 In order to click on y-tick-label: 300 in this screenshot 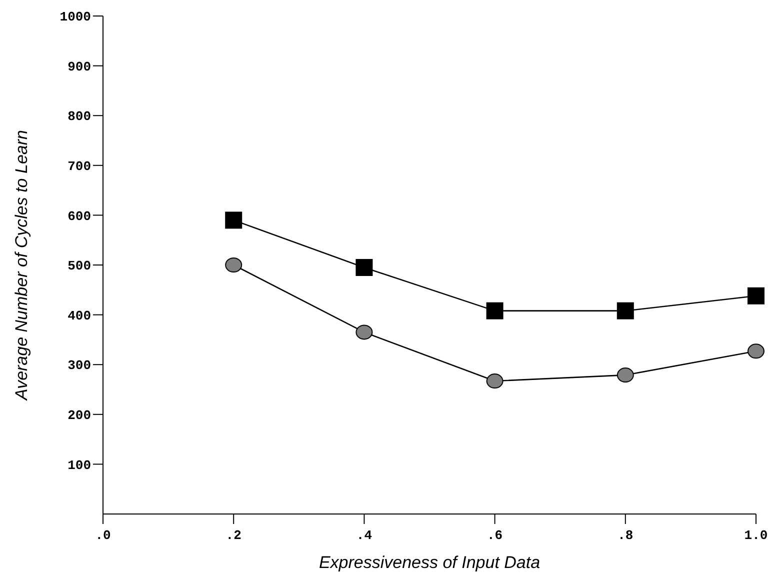, I will do `click(80, 366)`.